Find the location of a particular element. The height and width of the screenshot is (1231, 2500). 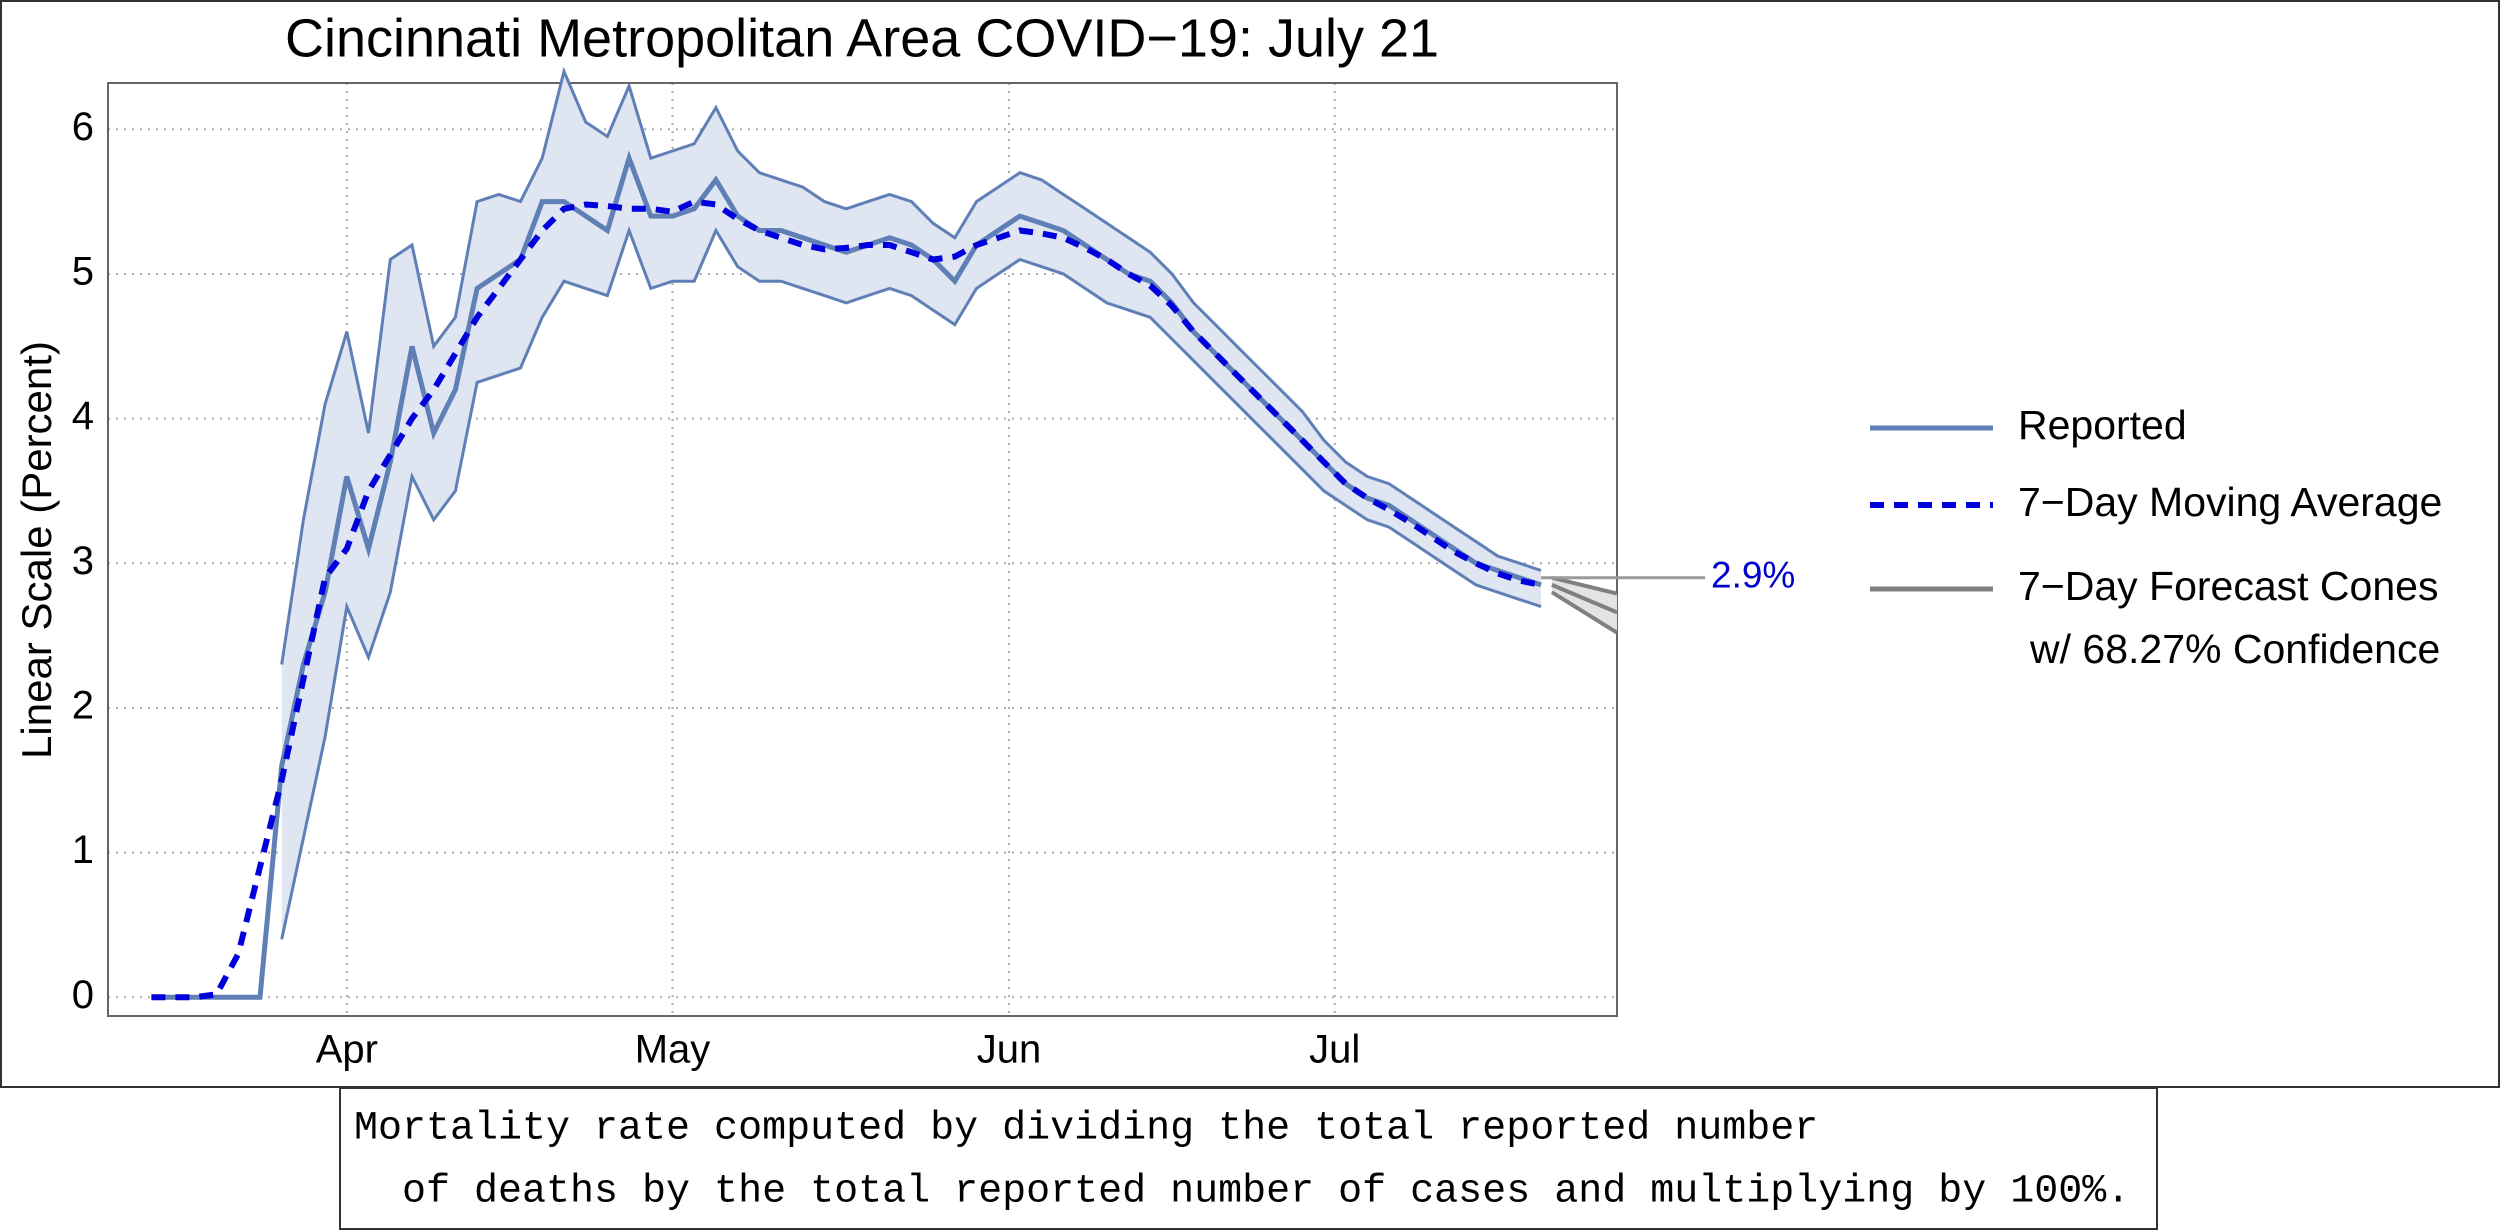

y-tick-label: 6 is located at coordinates (83, 127).